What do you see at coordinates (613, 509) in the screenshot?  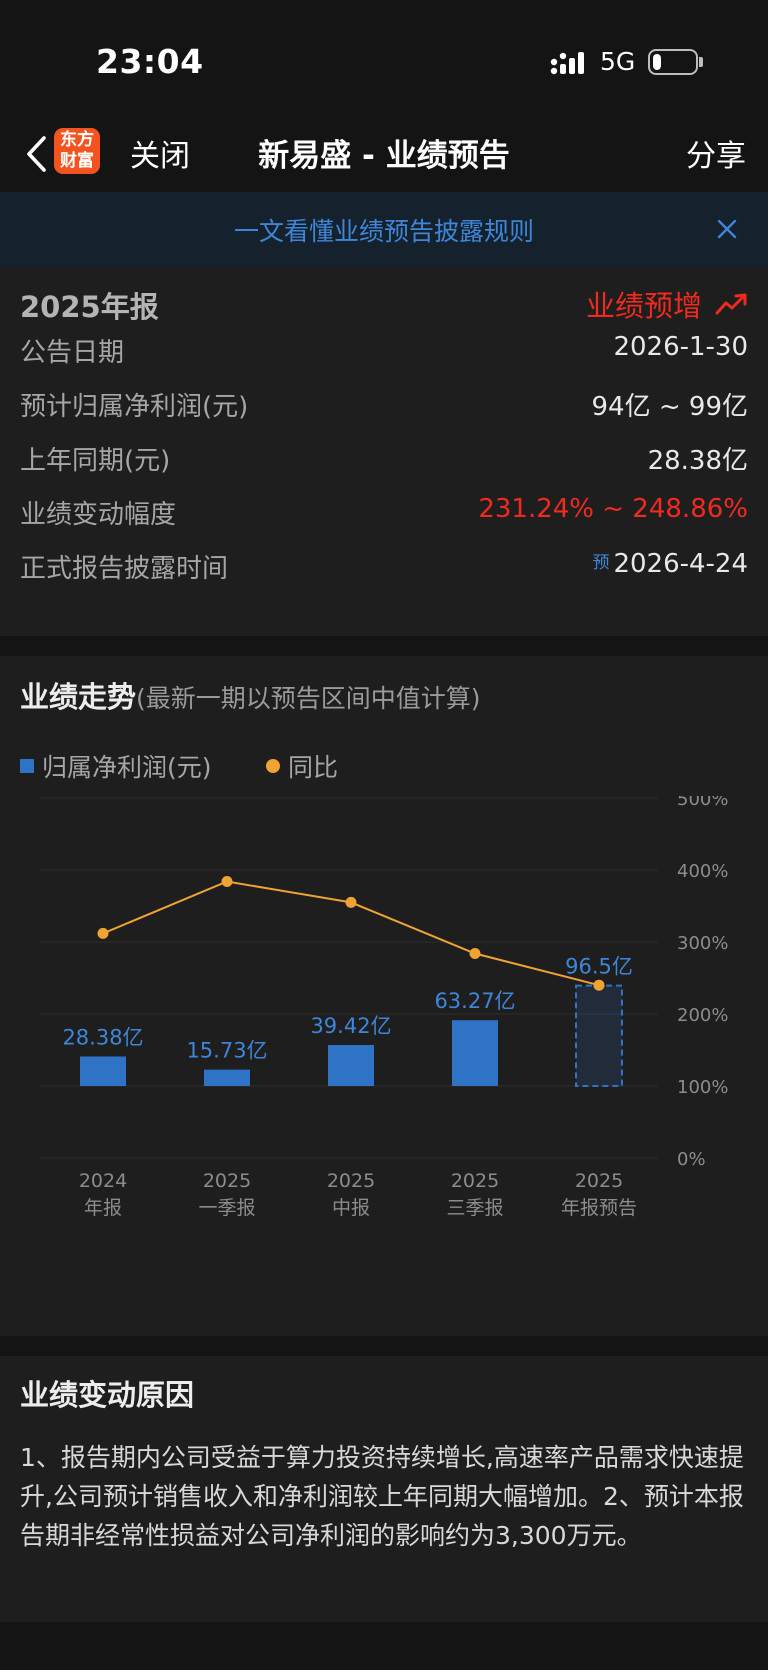 I see `row-value: 231.24% ~ 248.86%` at bounding box center [613, 509].